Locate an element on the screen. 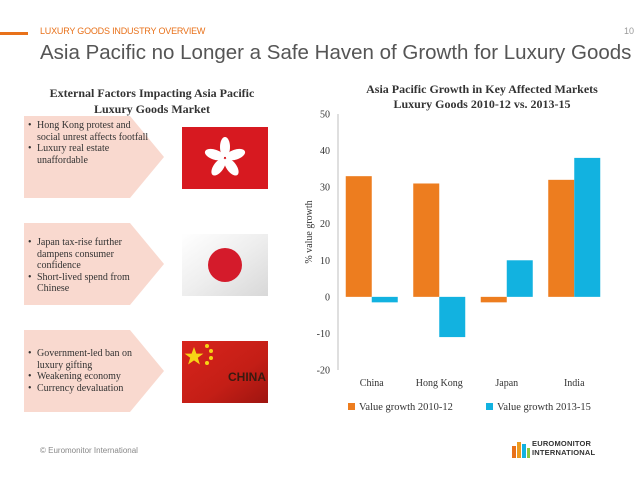 The height and width of the screenshot is (479, 638). y-tick-label: 10 is located at coordinates (325, 261).